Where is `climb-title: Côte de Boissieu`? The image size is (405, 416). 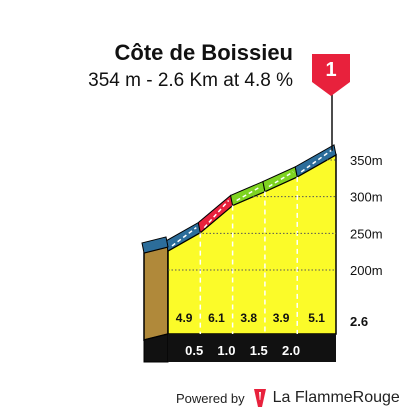 climb-title: Côte de Boissieu is located at coordinates (203, 52).